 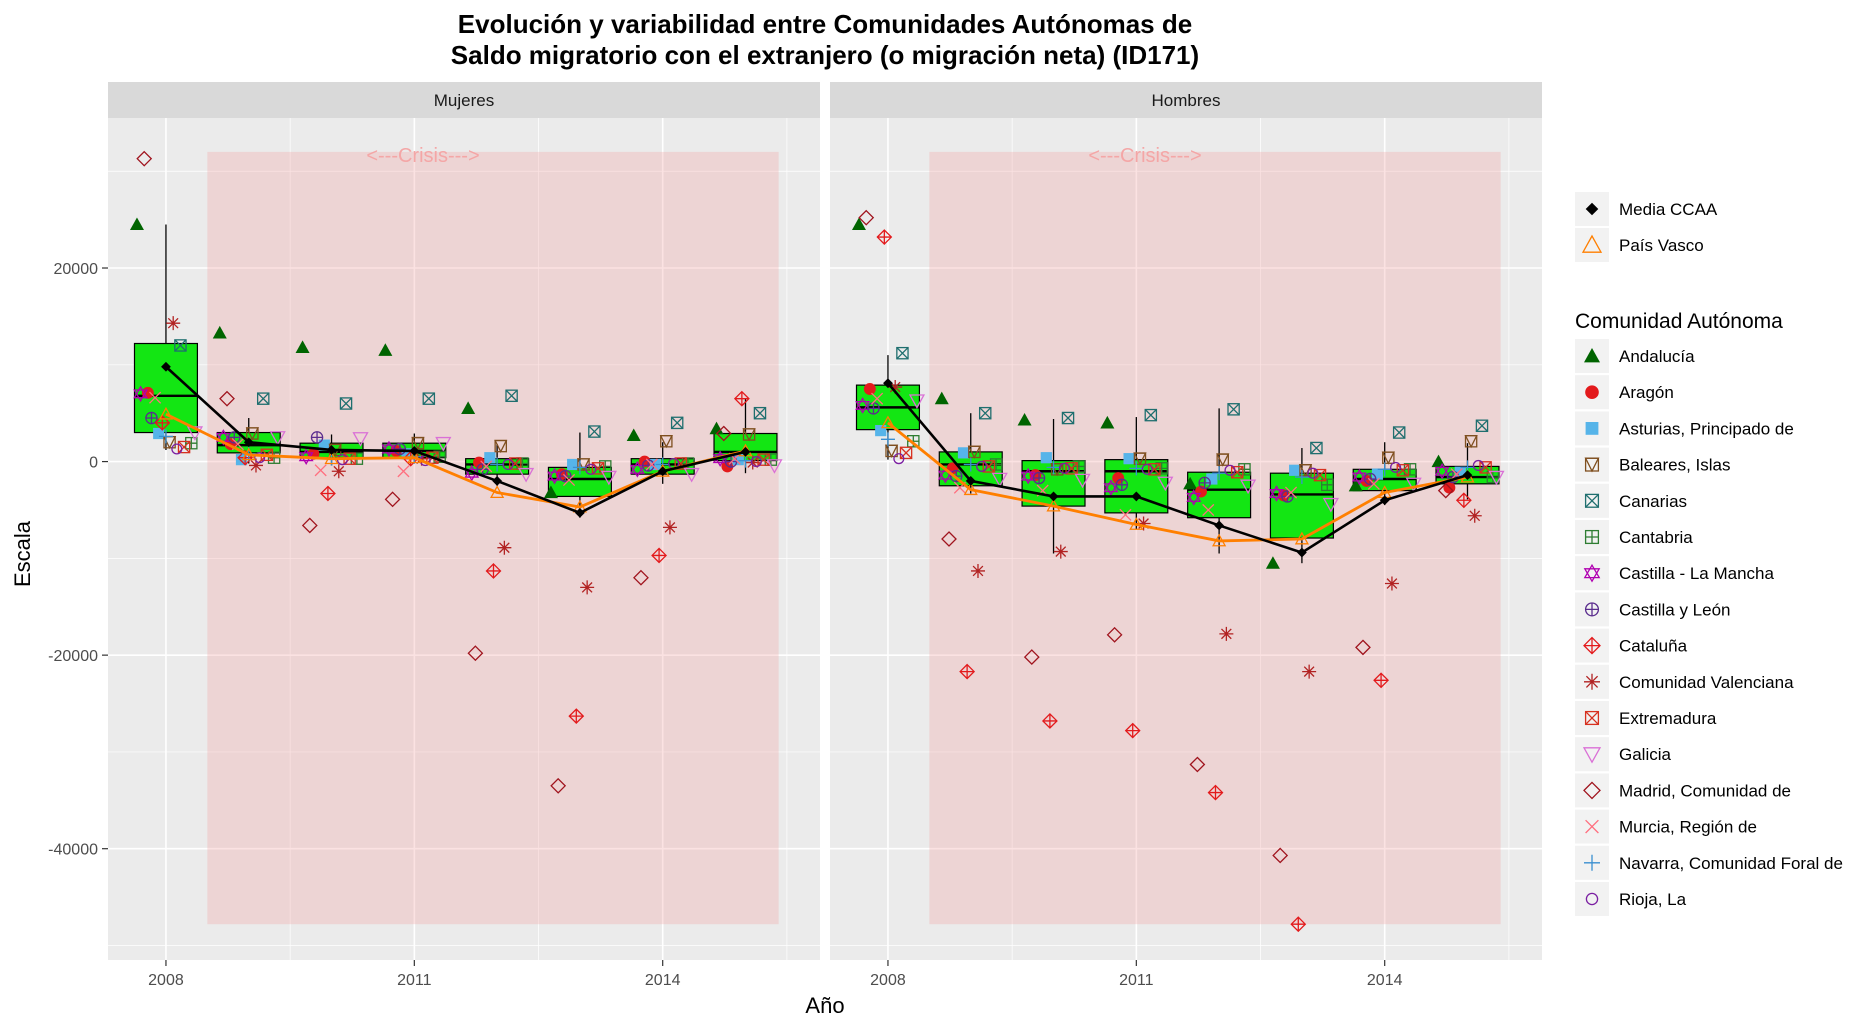 I want to click on point-asturias-principado-de-2010, so click(x=324, y=445).